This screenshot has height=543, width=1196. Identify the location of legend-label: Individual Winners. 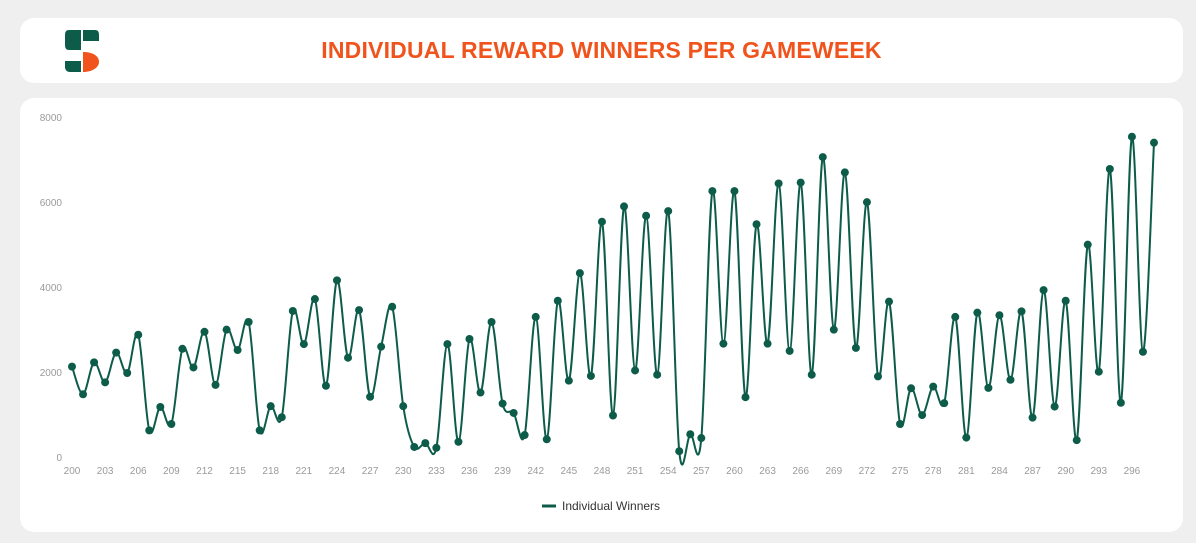
(611, 506).